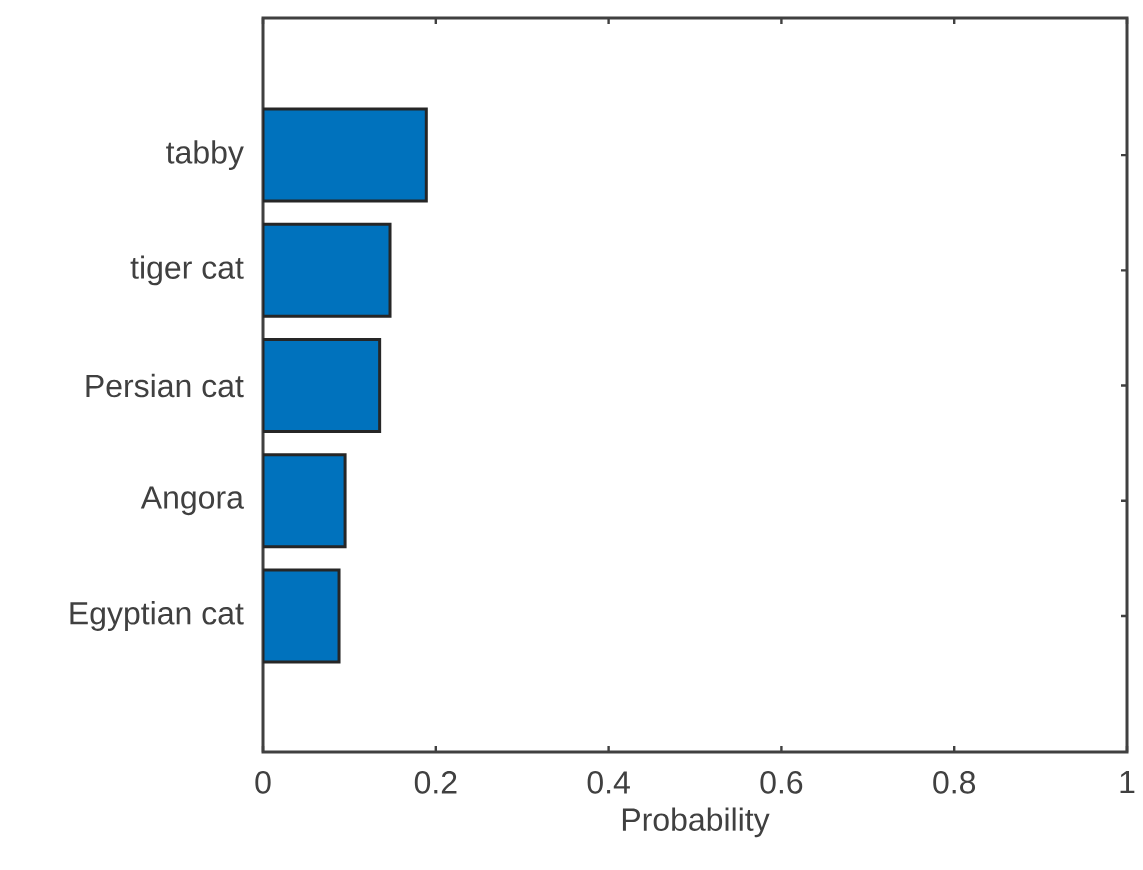 The height and width of the screenshot is (870, 1143). I want to click on y-tick-label: Egyptian cat, so click(157, 616).